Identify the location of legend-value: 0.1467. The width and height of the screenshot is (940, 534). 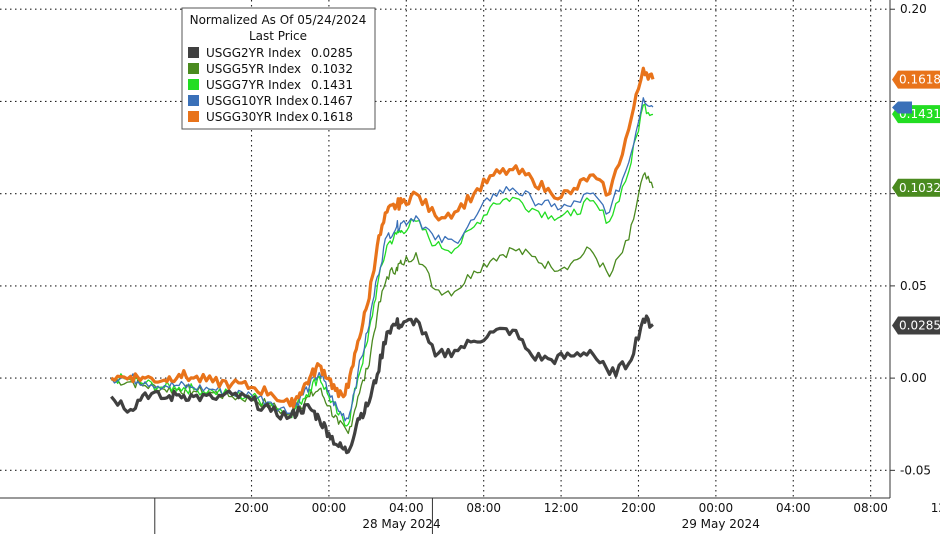
(332, 101).